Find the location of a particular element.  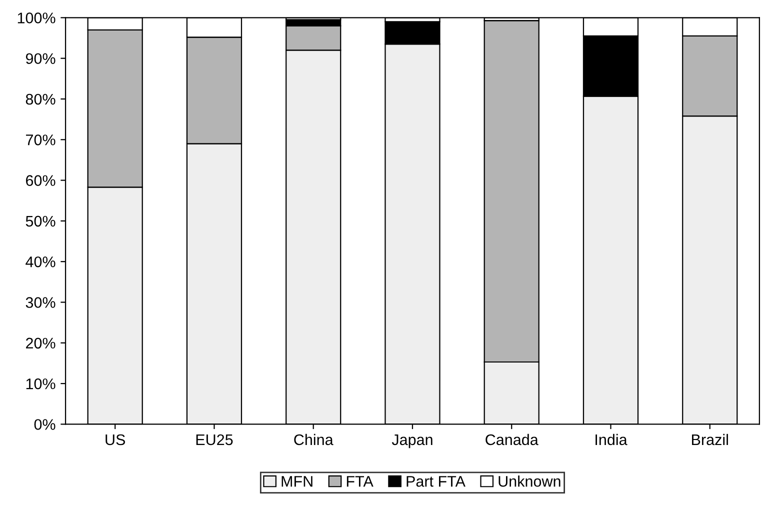

x-tick-label: Brazil is located at coordinates (710, 440).